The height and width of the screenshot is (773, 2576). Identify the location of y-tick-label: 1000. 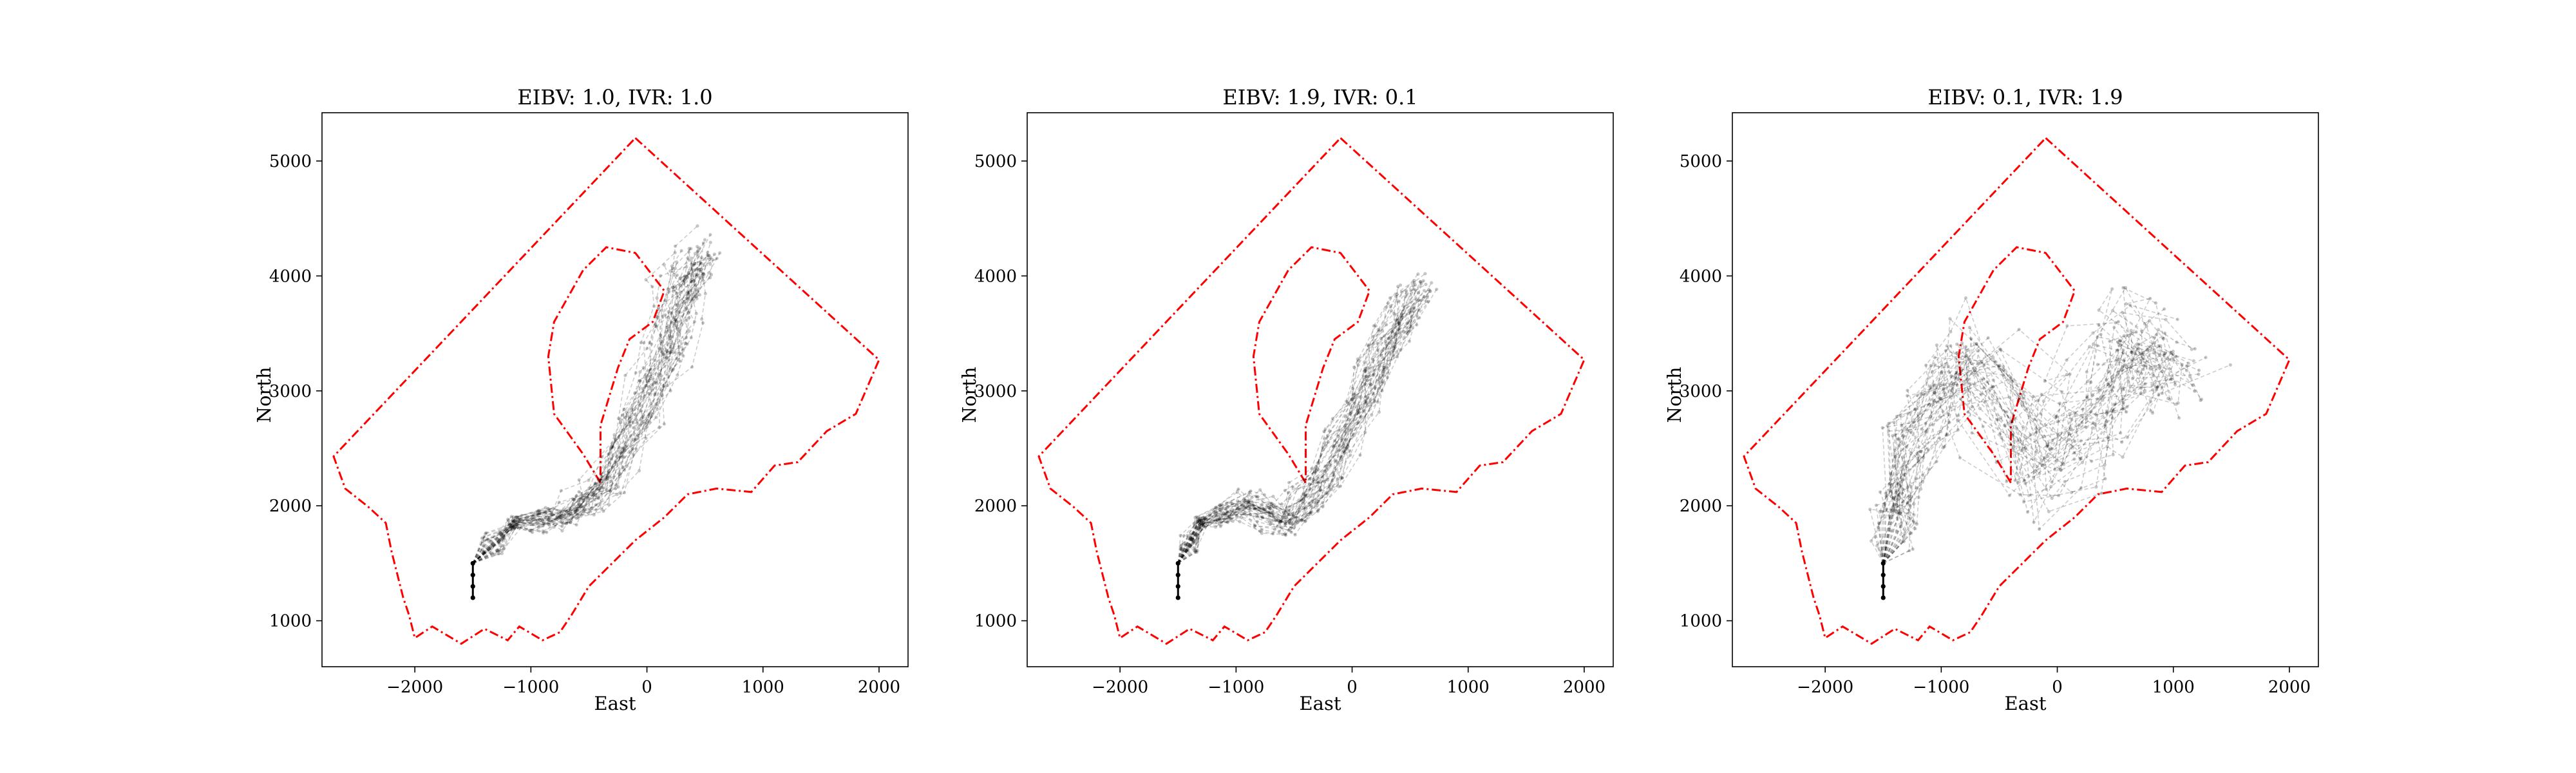
(996, 621).